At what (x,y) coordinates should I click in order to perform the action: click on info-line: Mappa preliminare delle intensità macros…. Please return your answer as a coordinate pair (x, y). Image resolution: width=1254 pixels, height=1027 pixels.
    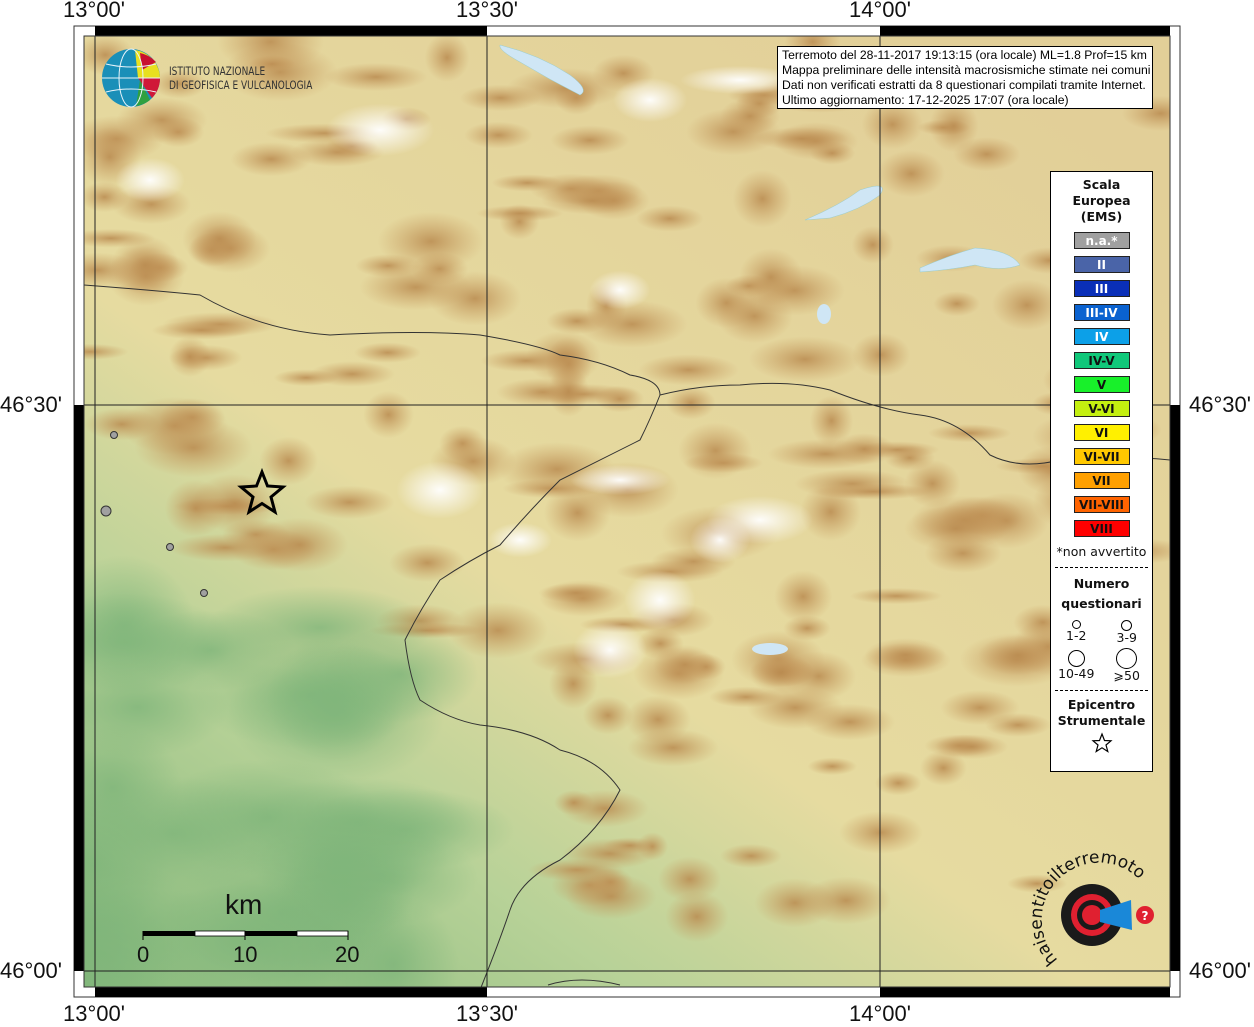
    Looking at the image, I should click on (966, 70).